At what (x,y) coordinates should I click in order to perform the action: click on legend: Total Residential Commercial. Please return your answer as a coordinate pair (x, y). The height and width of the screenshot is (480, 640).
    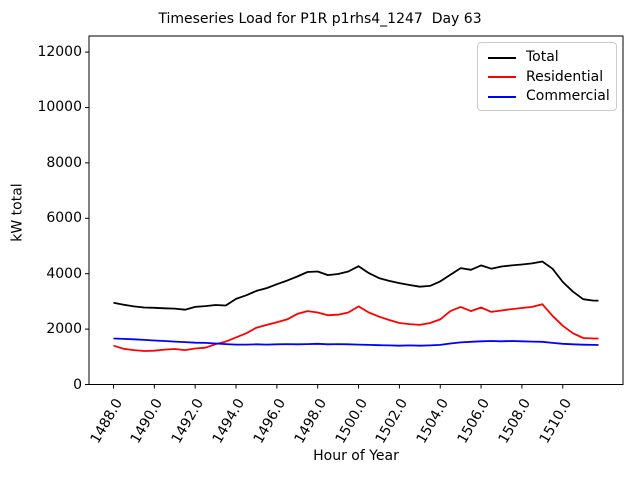
    Looking at the image, I should click on (547, 76).